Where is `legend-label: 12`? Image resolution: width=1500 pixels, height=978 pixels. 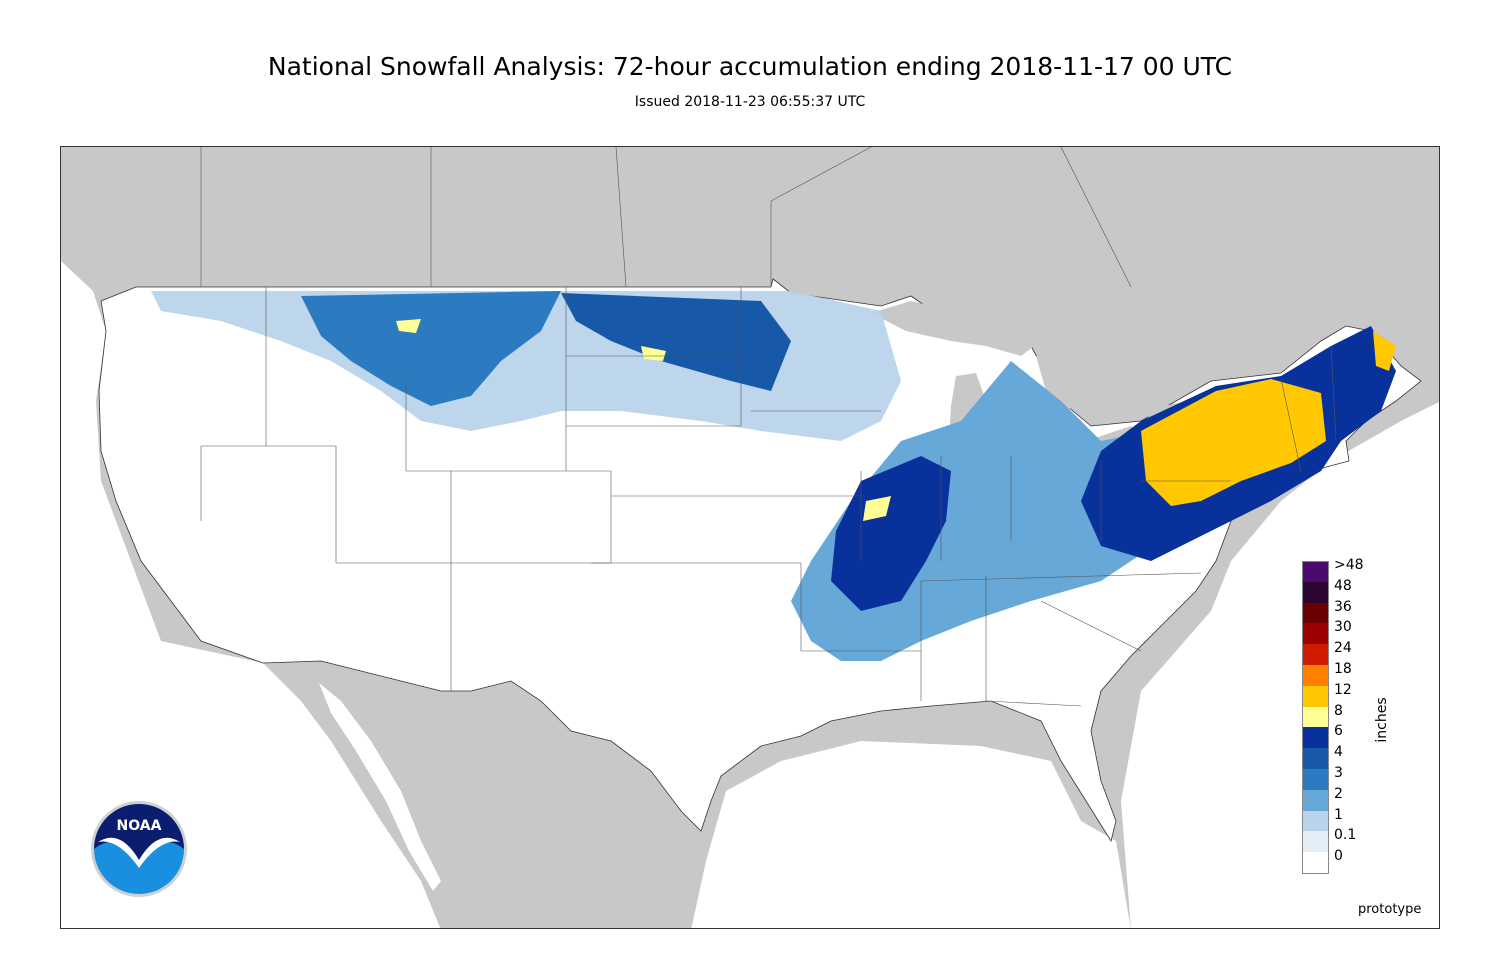 legend-label: 12 is located at coordinates (1343, 689).